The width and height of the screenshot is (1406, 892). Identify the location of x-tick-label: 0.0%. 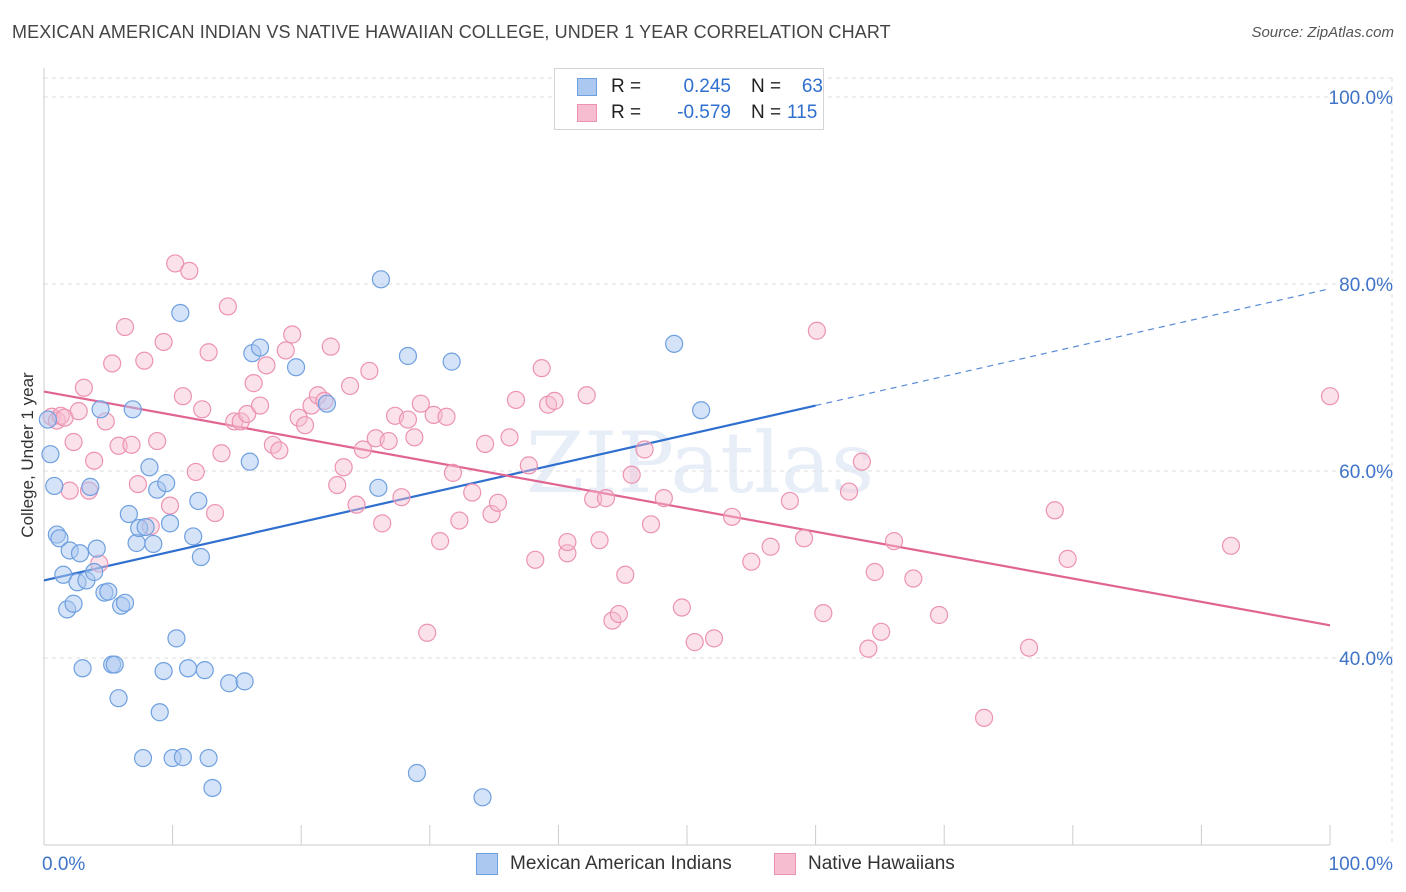
(63, 864).